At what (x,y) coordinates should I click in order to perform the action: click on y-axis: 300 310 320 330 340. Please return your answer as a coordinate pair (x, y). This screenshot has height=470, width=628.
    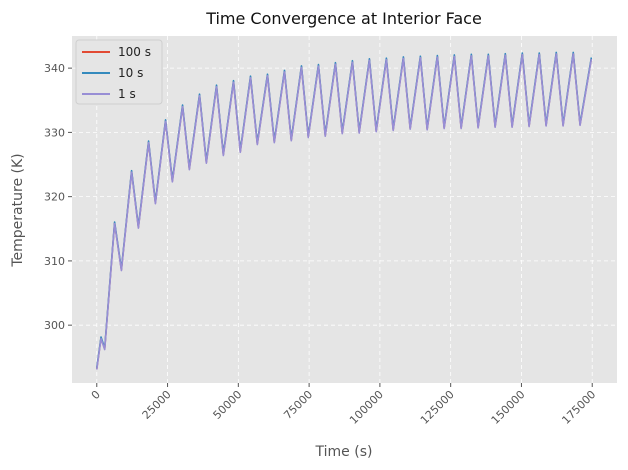
    Looking at the image, I should click on (58, 197).